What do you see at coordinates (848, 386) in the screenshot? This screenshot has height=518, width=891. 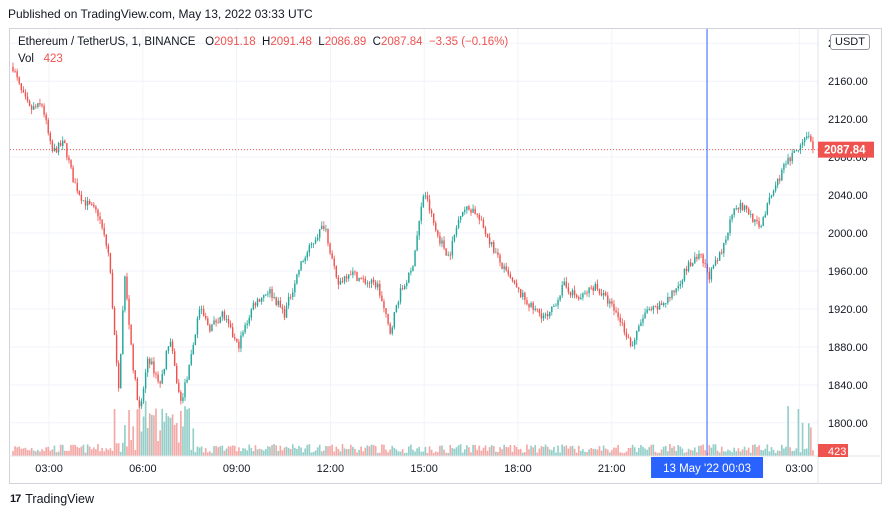 I see `price-tick-label: 1840.00` at bounding box center [848, 386].